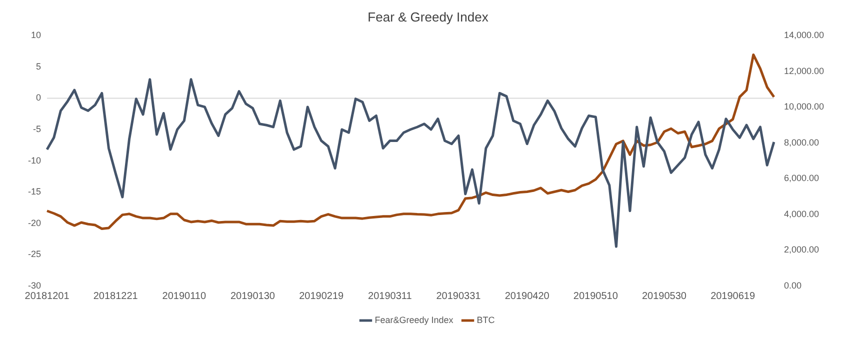 The image size is (846, 343). I want to click on x-tick-label: 20181201, so click(47, 296).